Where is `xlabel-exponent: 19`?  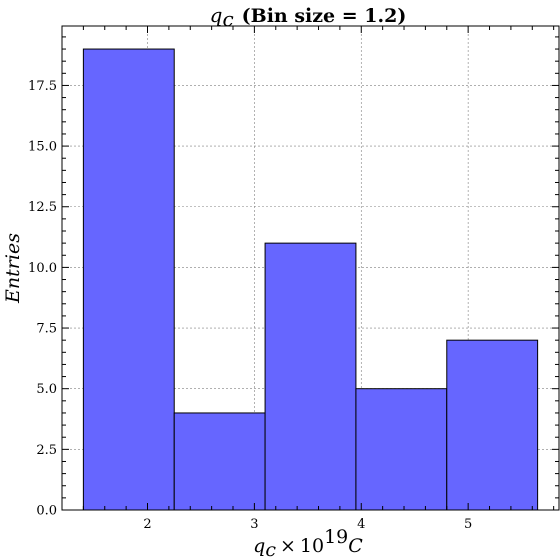
xlabel-exponent: 19 is located at coordinates (336, 537).